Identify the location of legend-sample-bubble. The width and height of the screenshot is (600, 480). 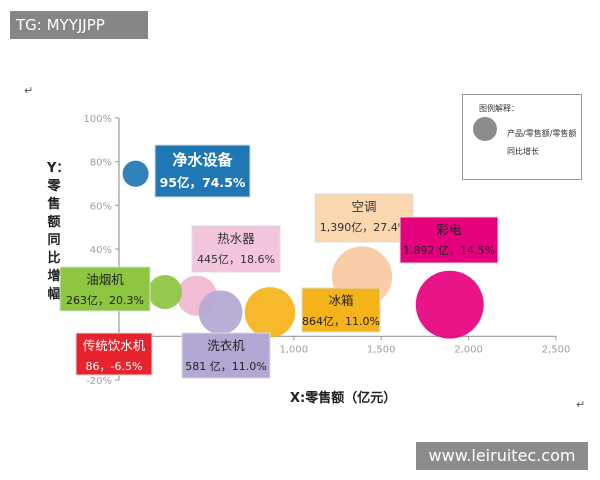
(485, 129).